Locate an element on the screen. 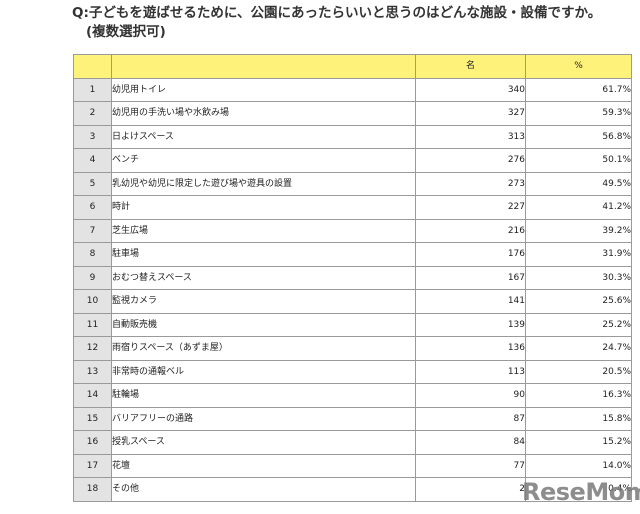 The image size is (640, 514). percent-cell: 0.4% is located at coordinates (578, 489).